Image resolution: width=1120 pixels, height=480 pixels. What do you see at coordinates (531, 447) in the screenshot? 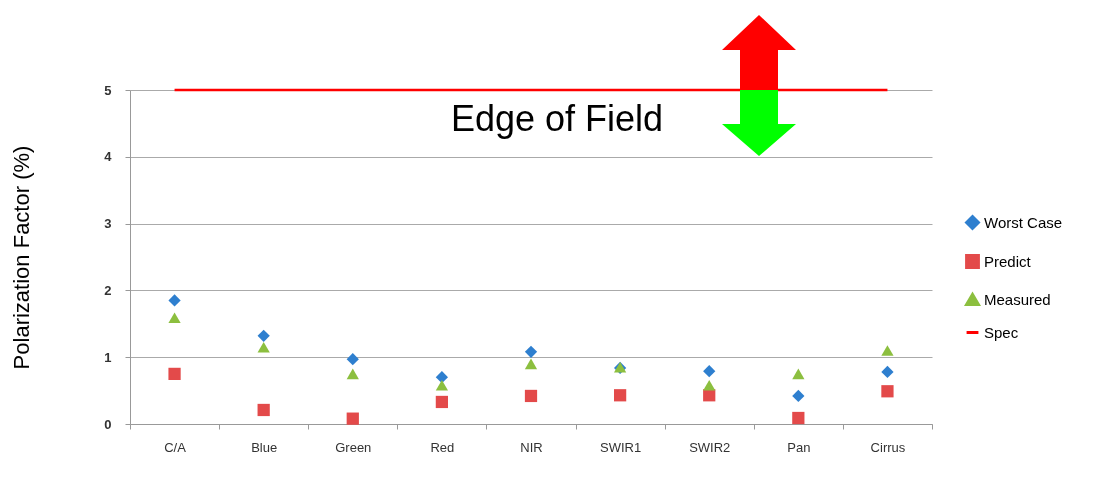
I see `x-tick-label: NIR` at bounding box center [531, 447].